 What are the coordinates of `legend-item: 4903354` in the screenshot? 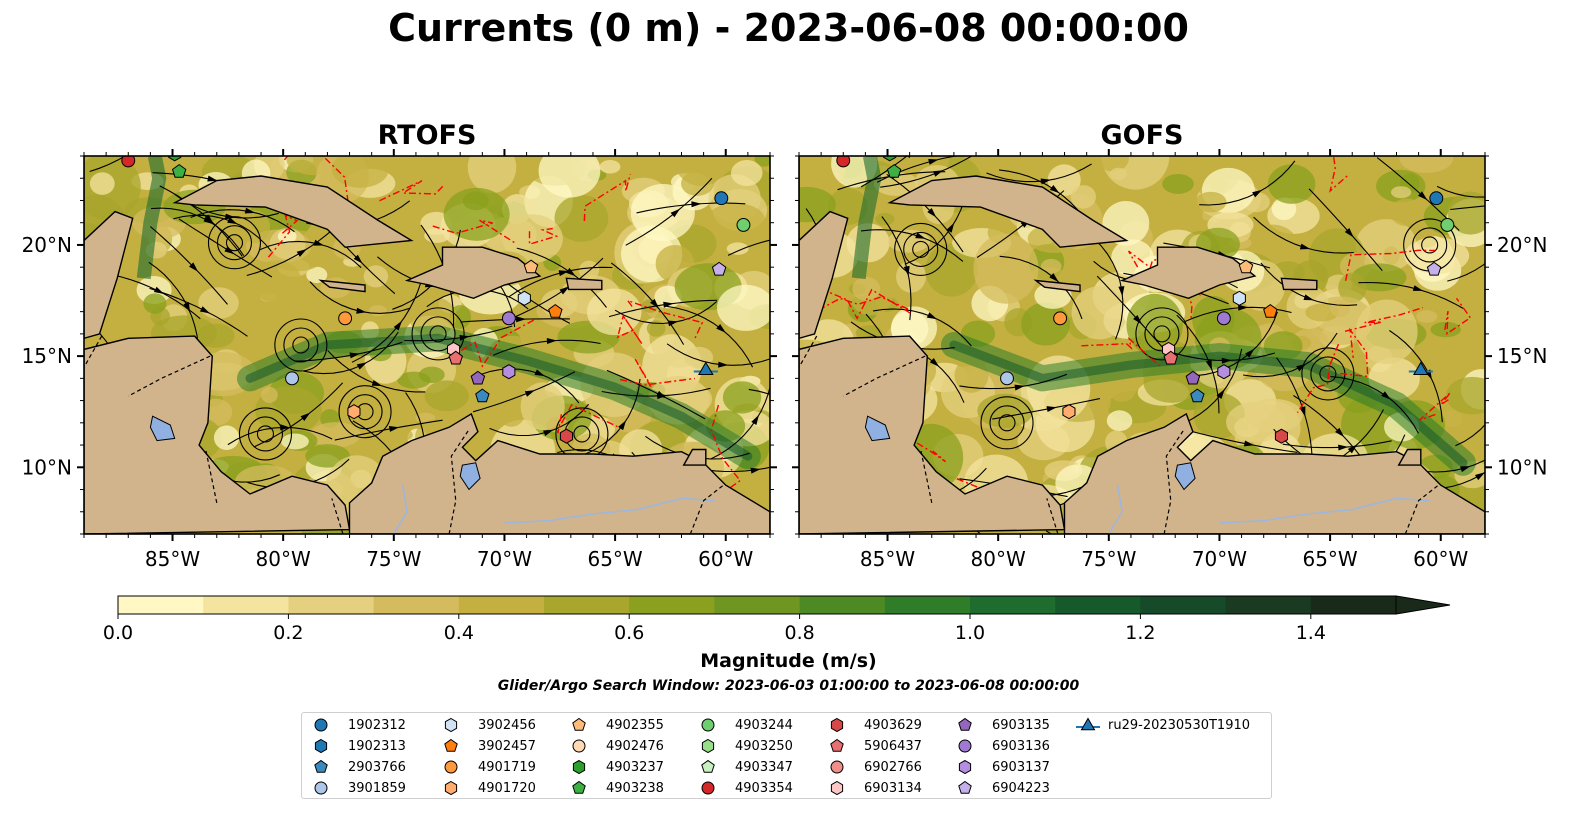 It's located at (746, 788).